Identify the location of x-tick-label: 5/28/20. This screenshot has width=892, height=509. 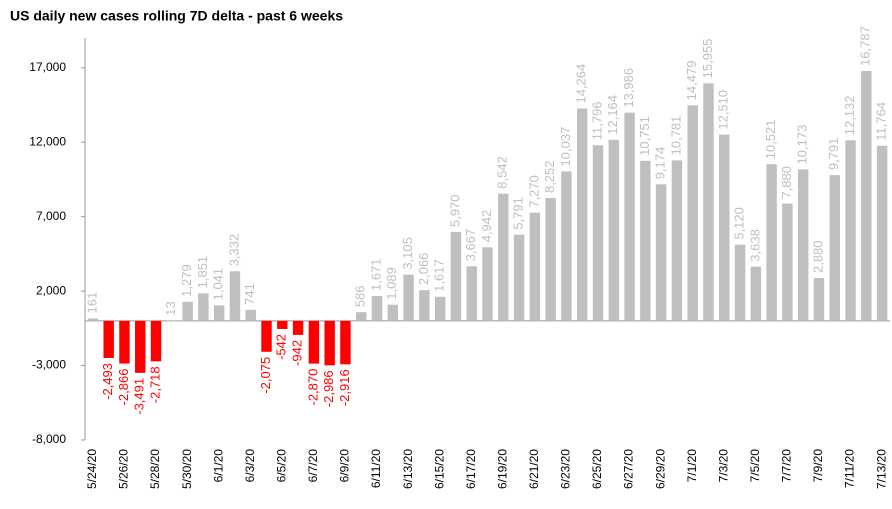
(155, 469).